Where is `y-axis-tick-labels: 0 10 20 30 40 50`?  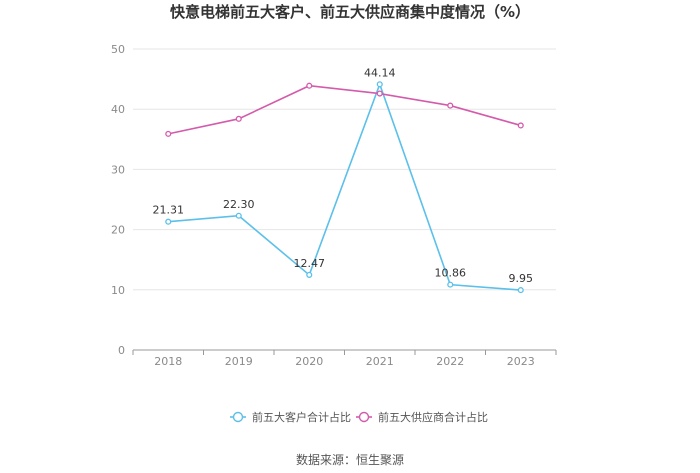 y-axis-tick-labels: 0 10 20 30 40 50 is located at coordinates (118, 200).